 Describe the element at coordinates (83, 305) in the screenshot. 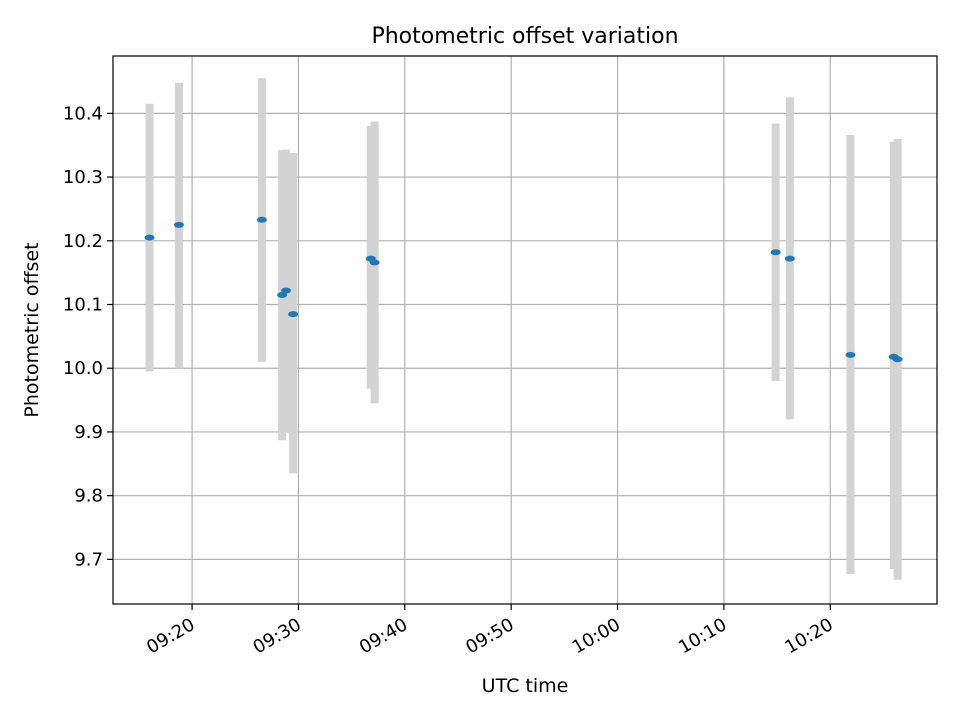

I see `y-tick-label: 10.1` at that location.